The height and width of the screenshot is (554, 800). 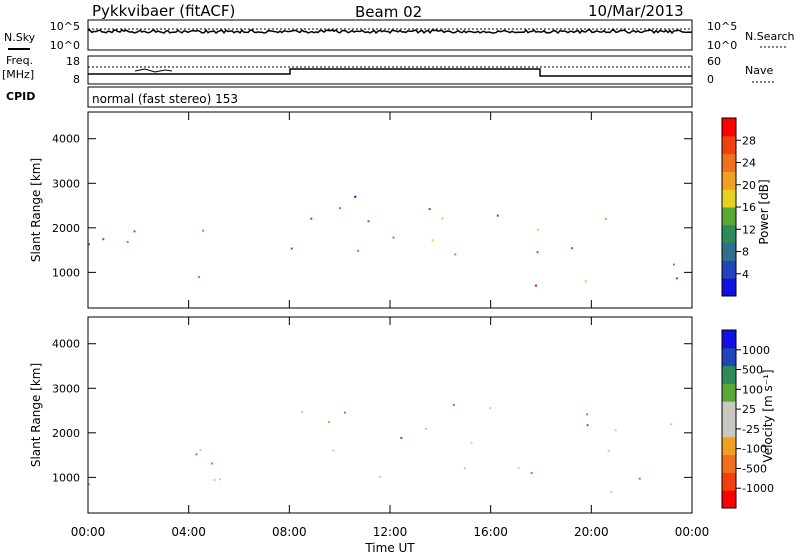 I want to click on velocity-colorbar: 1000 500 100 25 -25 -100 -500 -1000, so click(x=747, y=419).